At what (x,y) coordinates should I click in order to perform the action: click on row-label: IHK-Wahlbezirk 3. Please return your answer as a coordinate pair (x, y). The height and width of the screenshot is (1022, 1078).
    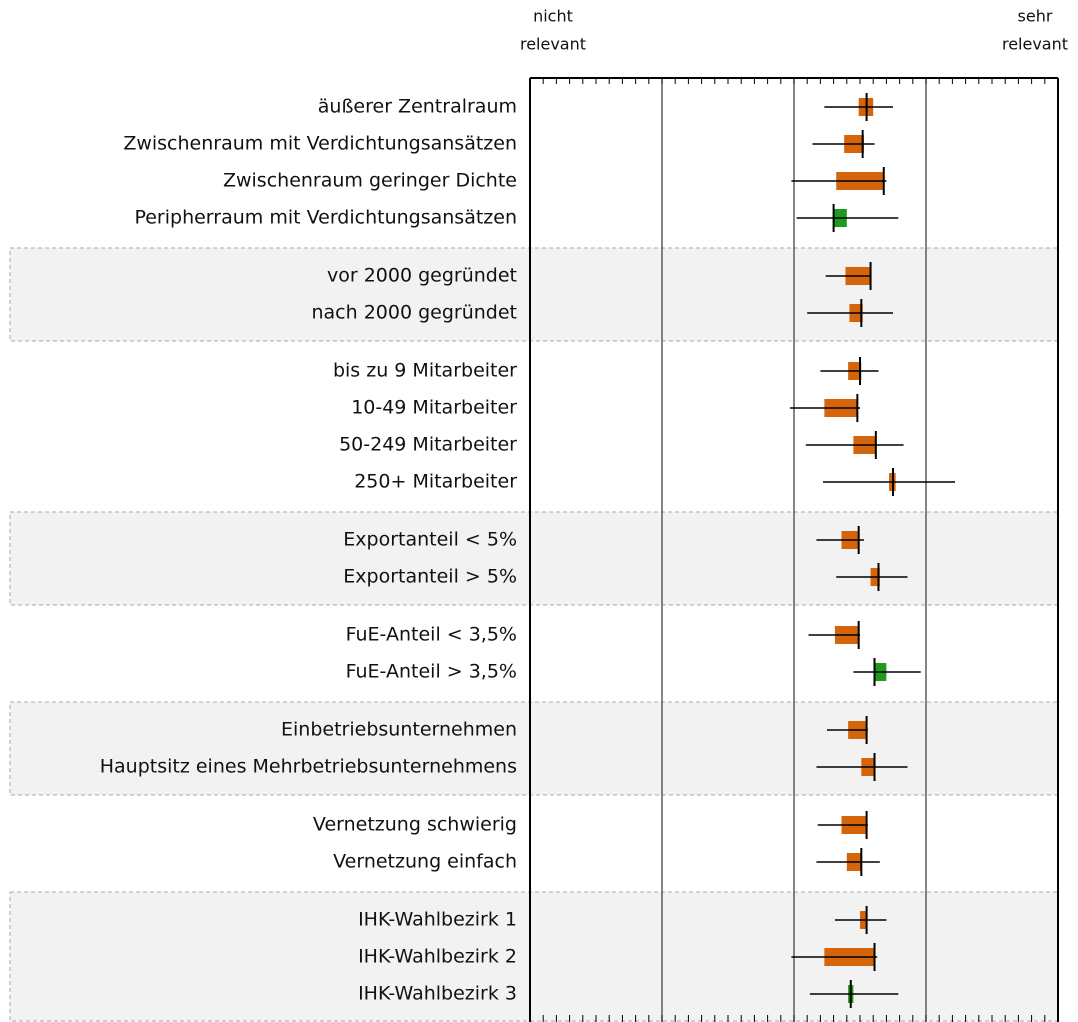
    Looking at the image, I should click on (437, 994).